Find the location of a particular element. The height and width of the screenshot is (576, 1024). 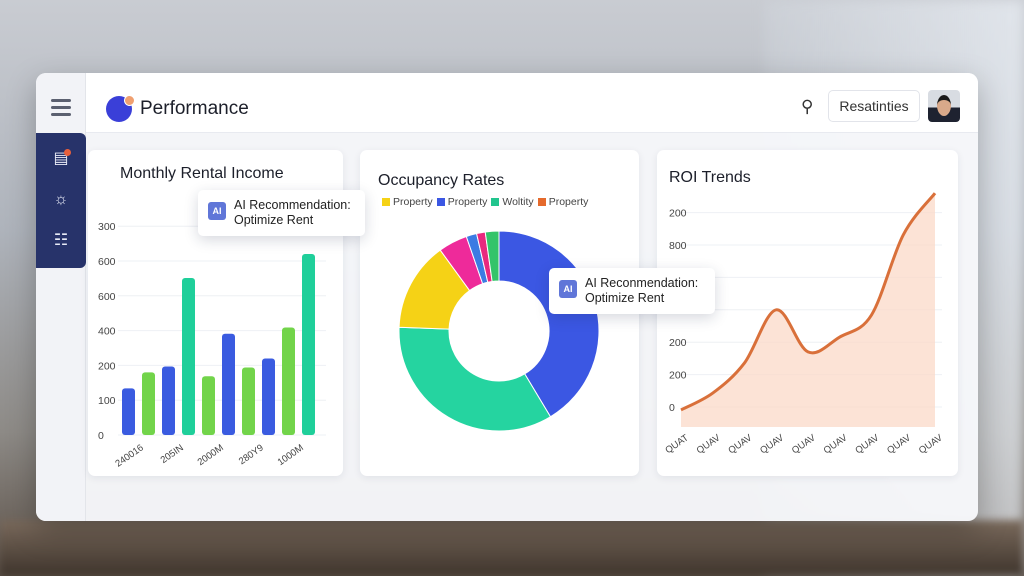

search-icon: ⚲ is located at coordinates (807, 106).